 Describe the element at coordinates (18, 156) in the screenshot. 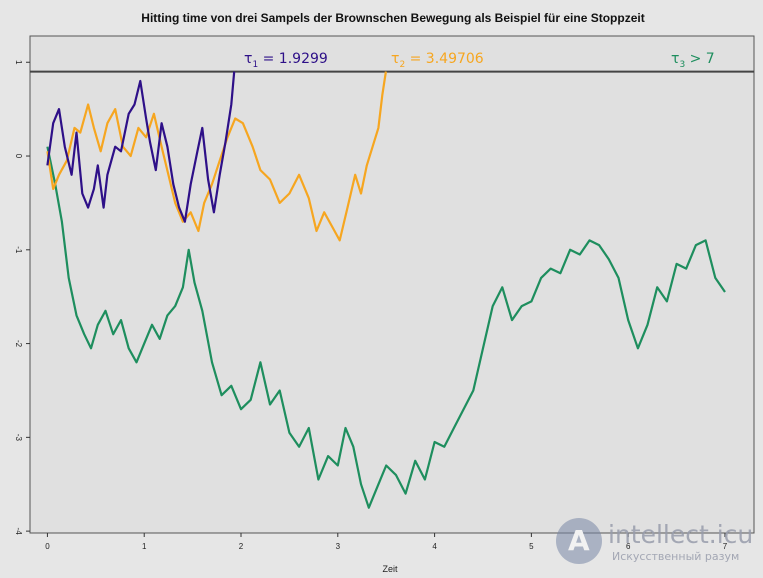

I see `y-tick-label: 0` at that location.